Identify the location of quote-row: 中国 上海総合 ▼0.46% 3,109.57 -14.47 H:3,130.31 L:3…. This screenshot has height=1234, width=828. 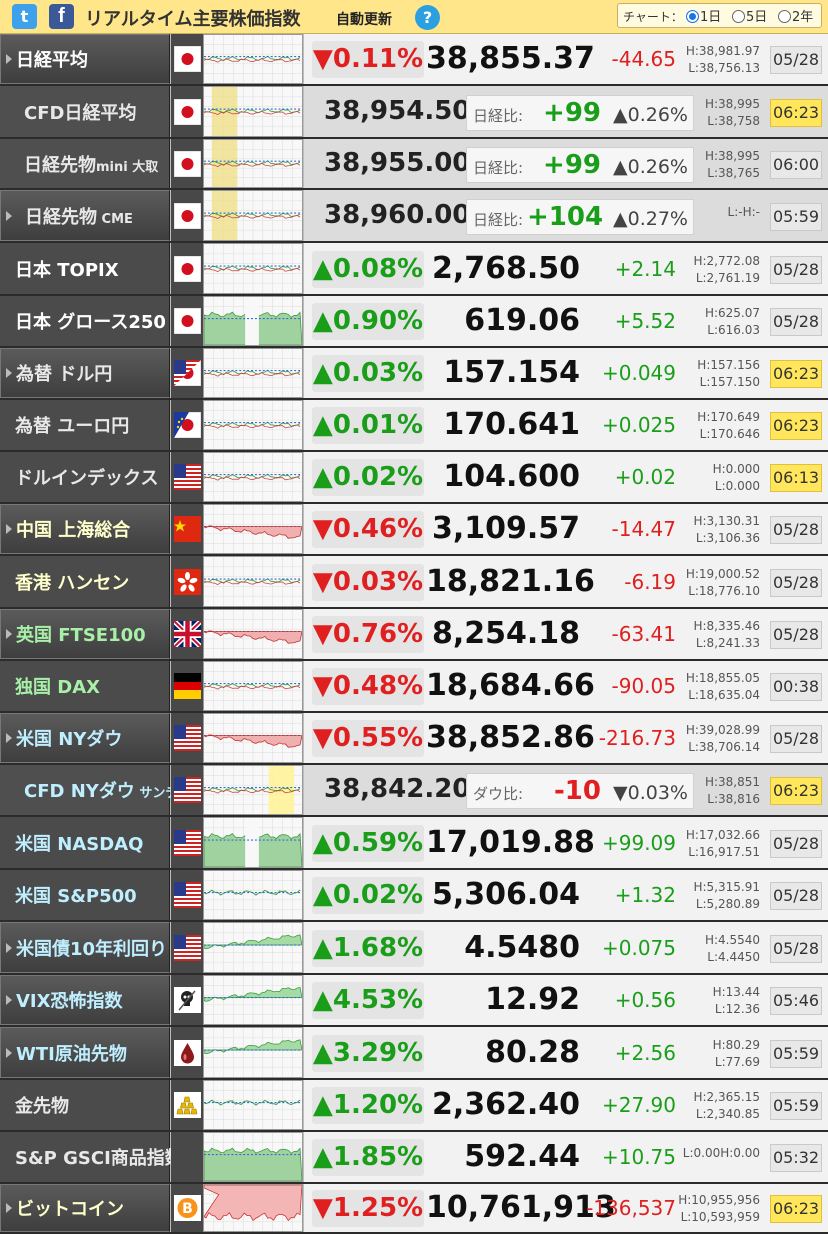
(414, 530).